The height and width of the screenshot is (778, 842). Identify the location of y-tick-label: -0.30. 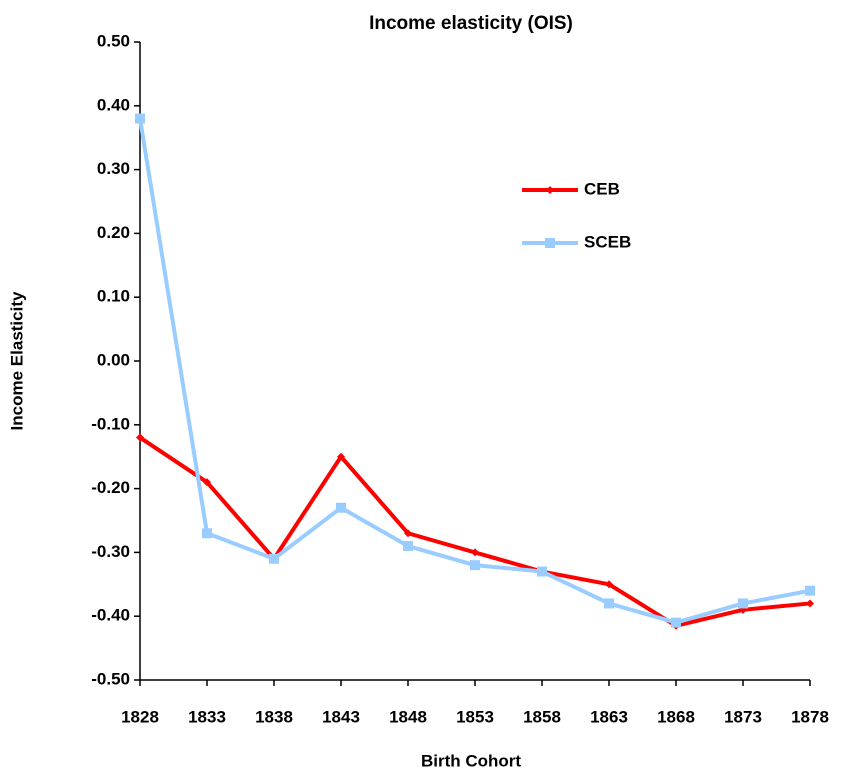
(110, 551).